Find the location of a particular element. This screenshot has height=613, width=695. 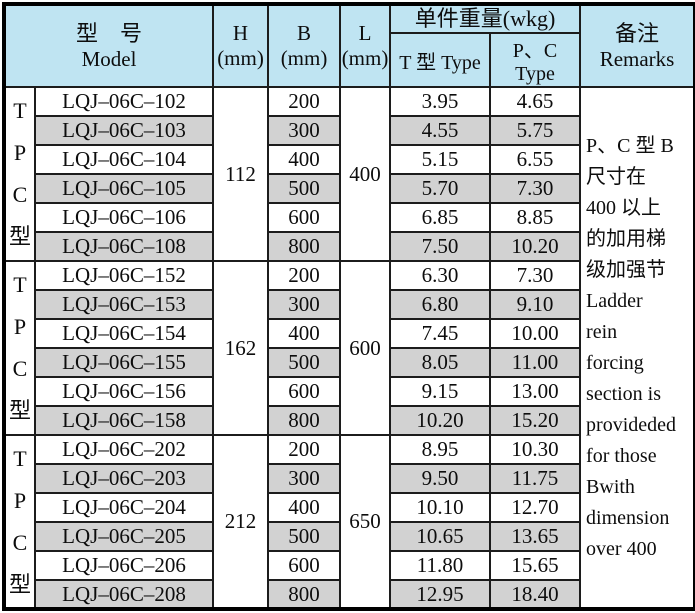

header-b: B (mm) is located at coordinates (304, 45).